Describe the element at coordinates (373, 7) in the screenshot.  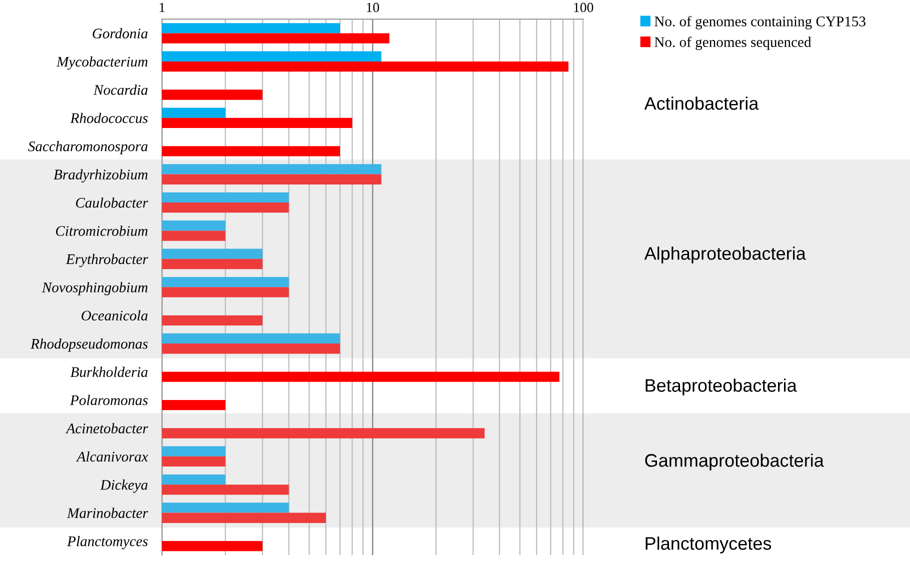
I see `x-tick-label: 10` at that location.